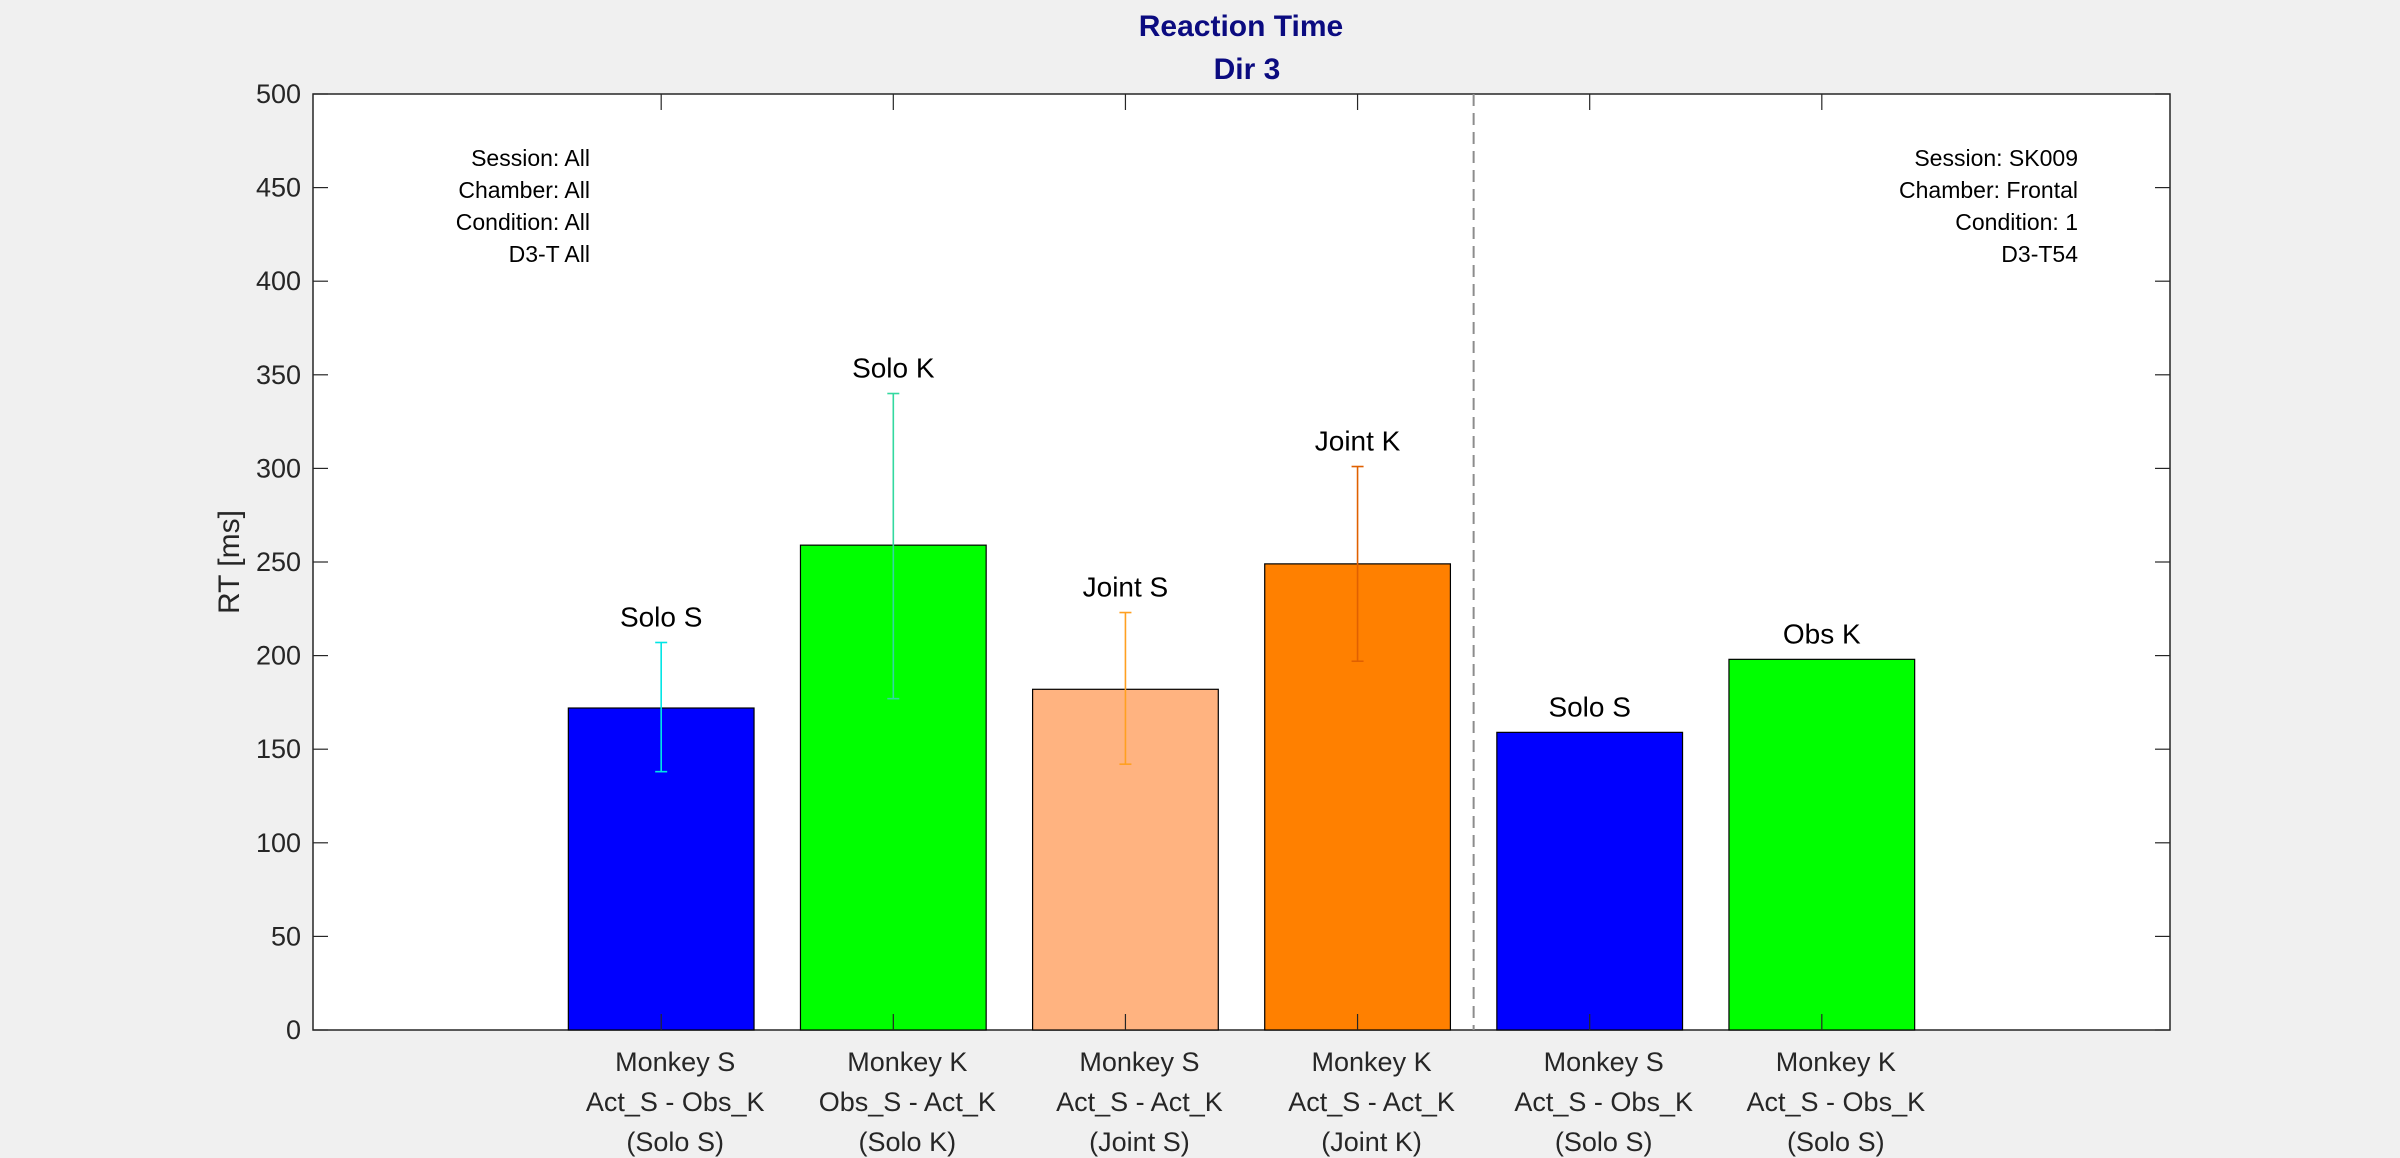 Image resolution: width=2400 pixels, height=1158 pixels. I want to click on y-tick-label: 300, so click(278, 468).